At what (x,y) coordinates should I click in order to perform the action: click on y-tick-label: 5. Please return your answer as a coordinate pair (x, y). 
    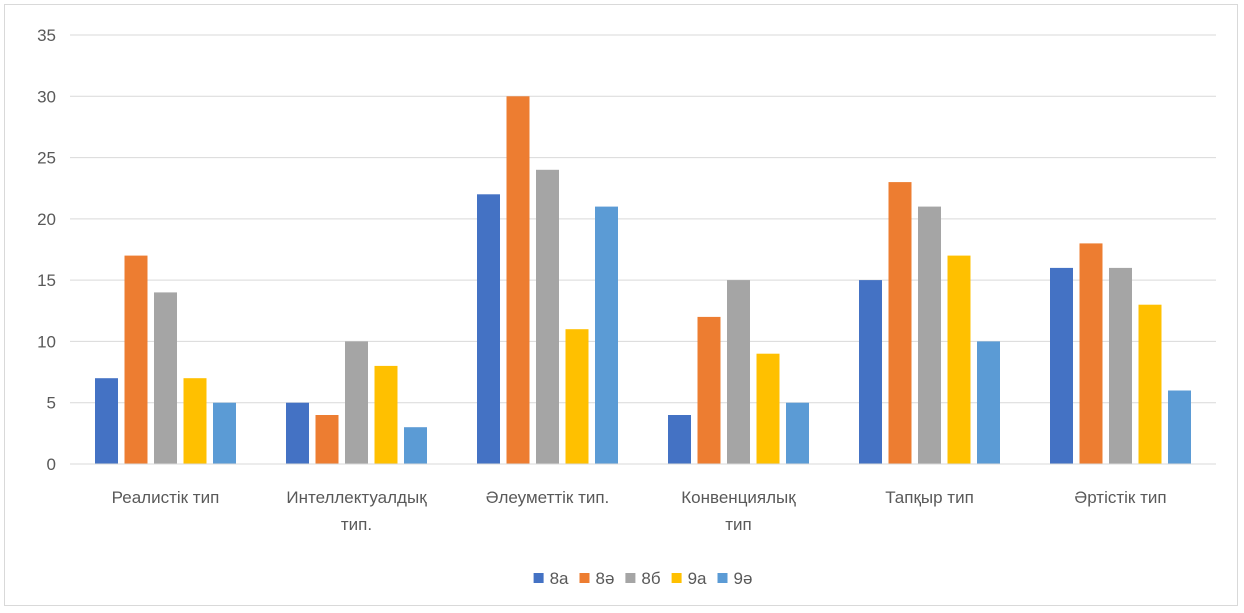
    Looking at the image, I should click on (51, 403).